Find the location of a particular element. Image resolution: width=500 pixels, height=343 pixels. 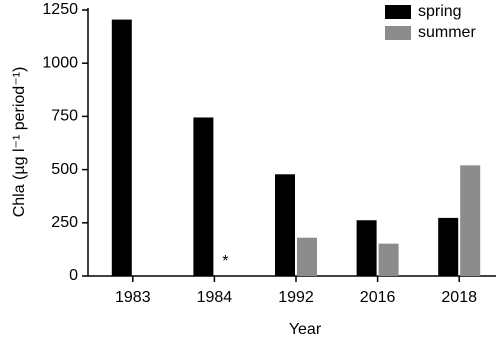

y-tick-label: 250 is located at coordinates (64, 222).